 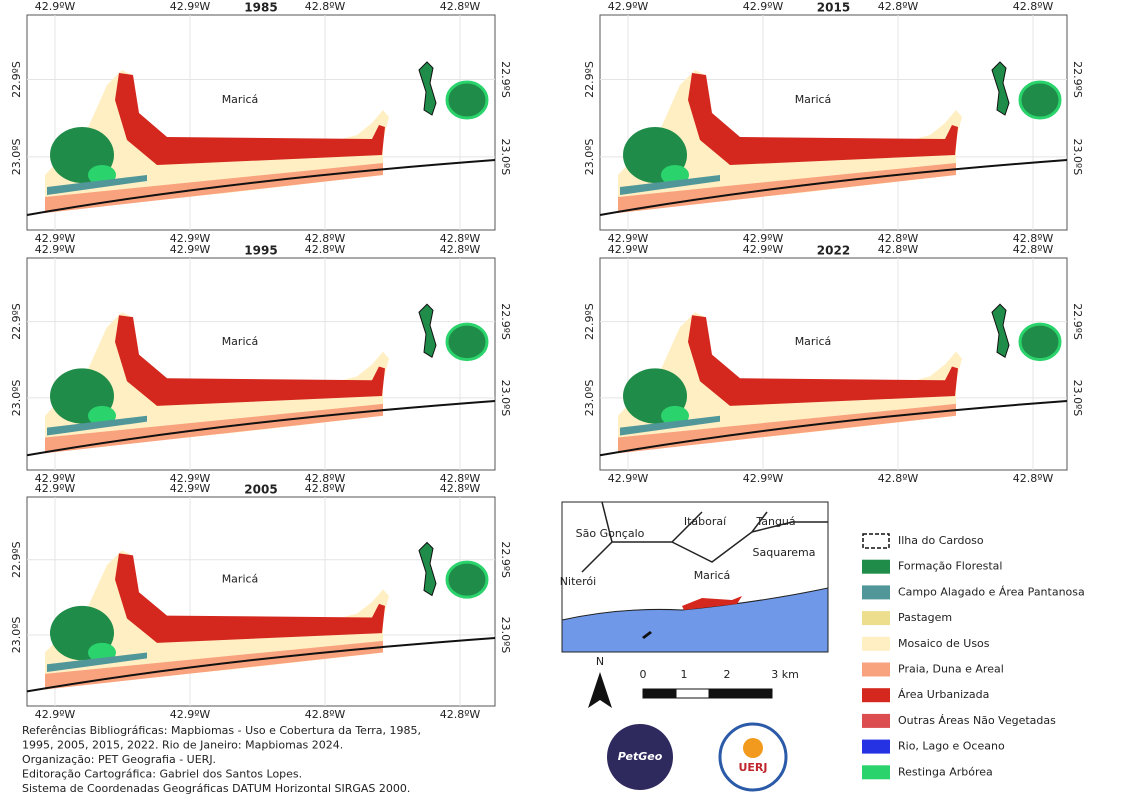 What do you see at coordinates (727, 674) in the screenshot?
I see `scale-label: 2` at bounding box center [727, 674].